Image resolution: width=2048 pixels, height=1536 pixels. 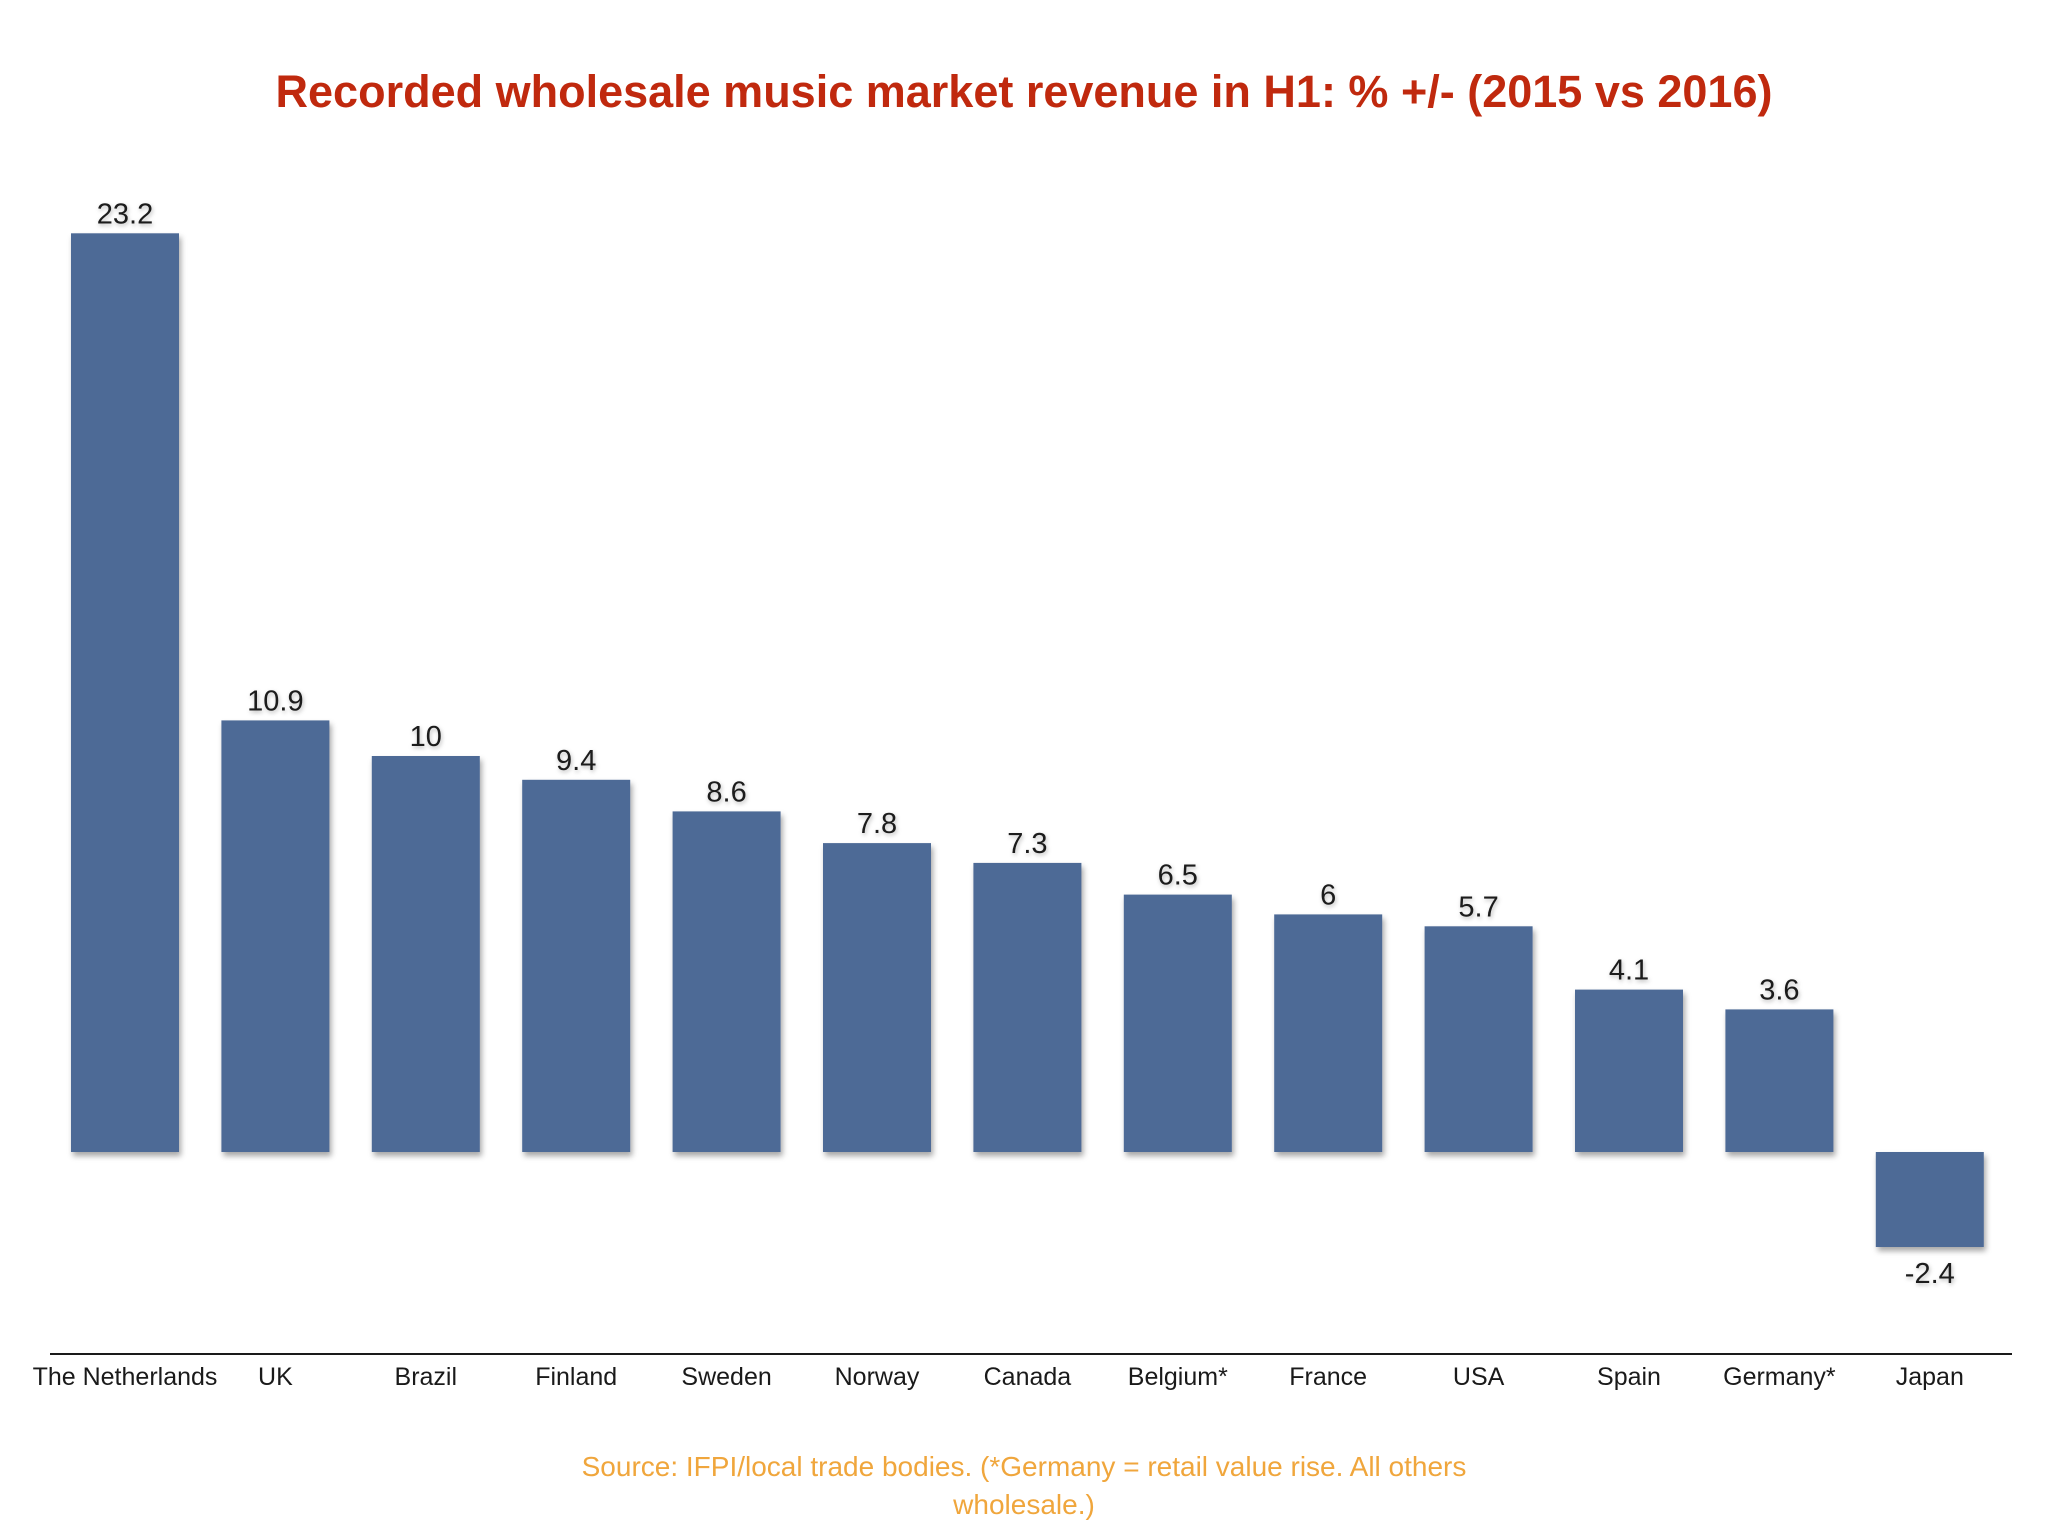 I want to click on category-label: Germany*, so click(x=1779, y=1377).